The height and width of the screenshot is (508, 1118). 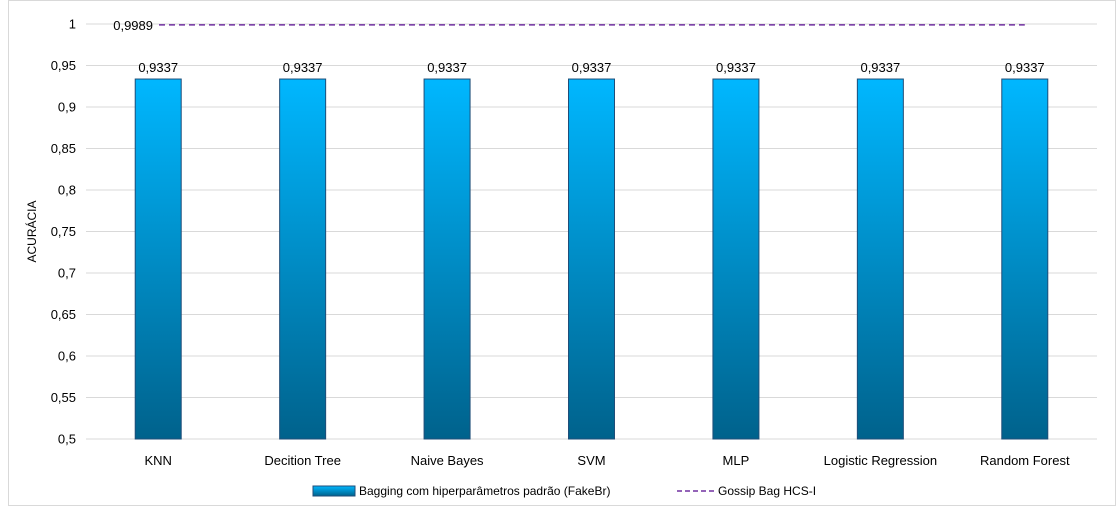 I want to click on y-tick-label: 0,8, so click(x=67, y=190).